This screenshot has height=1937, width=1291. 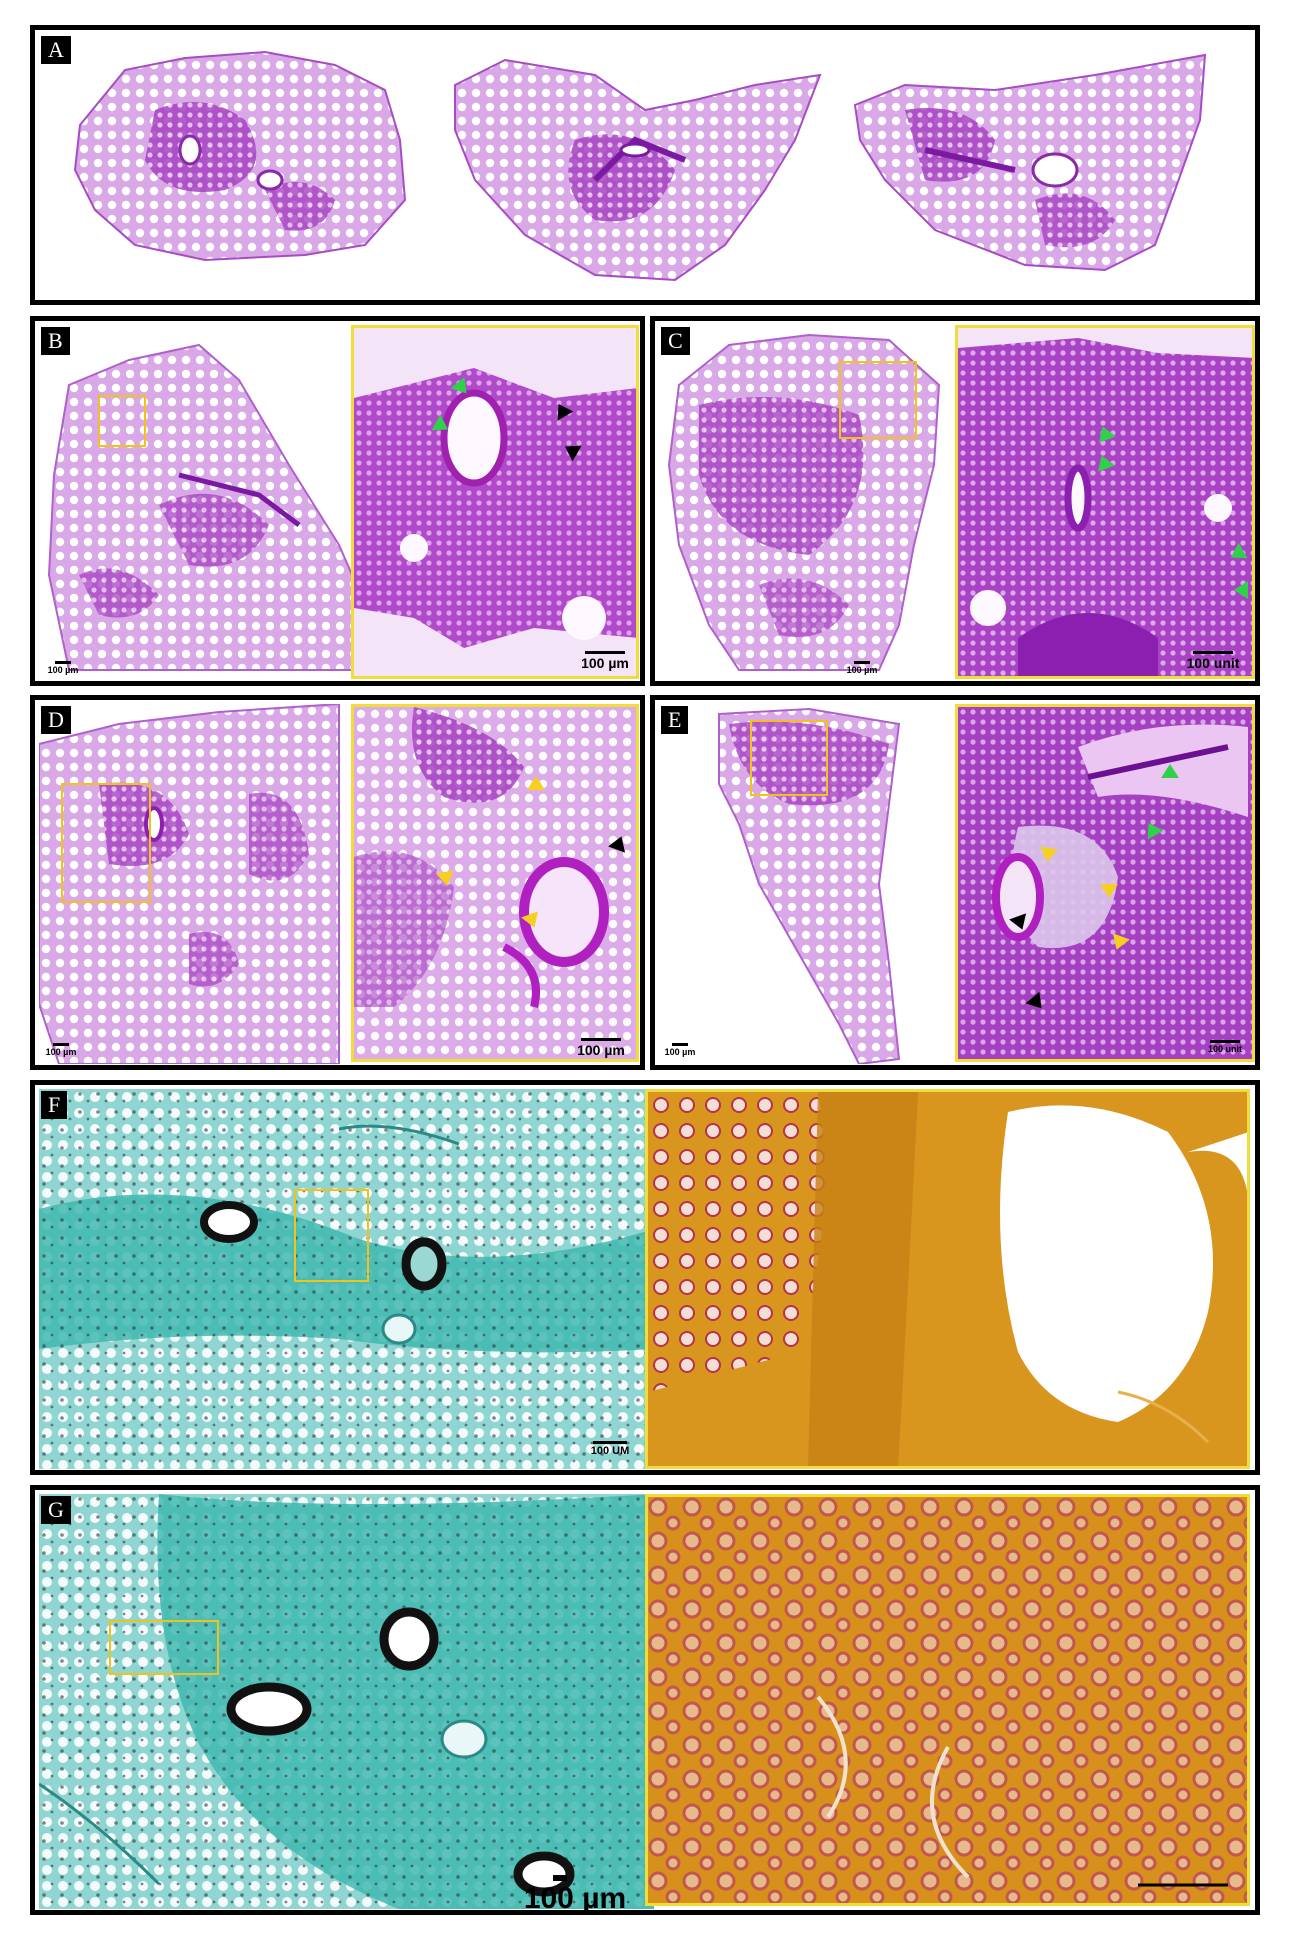 I want to click on scale-label: 100 UM, so click(x=610, y=1451).